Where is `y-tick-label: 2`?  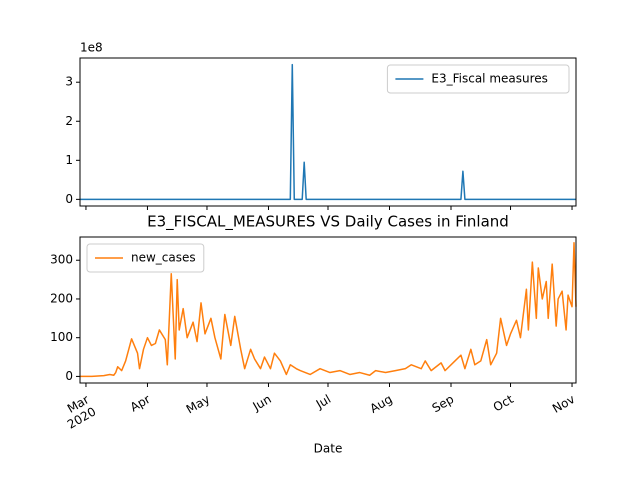 y-tick-label: 2 is located at coordinates (69, 121).